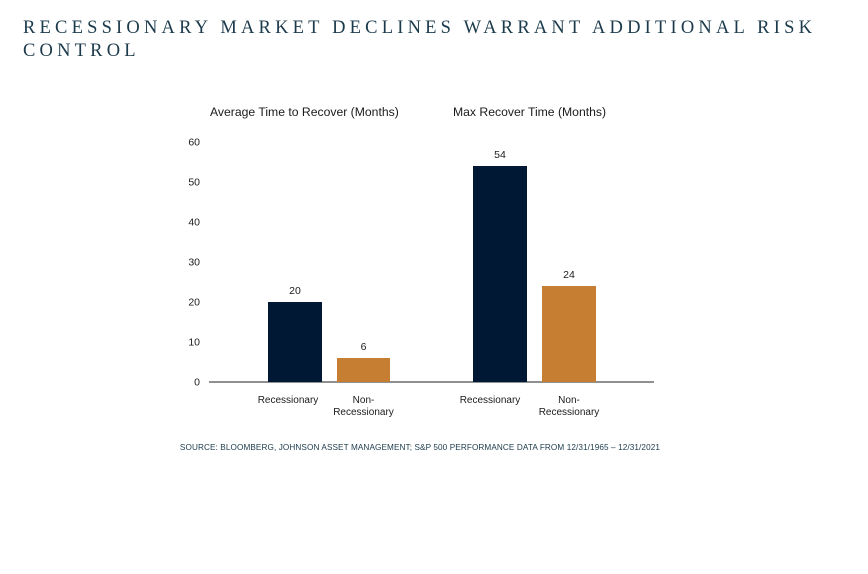 This screenshot has width=868, height=574. Describe the element at coordinates (364, 347) in the screenshot. I see `data-label: 6` at that location.